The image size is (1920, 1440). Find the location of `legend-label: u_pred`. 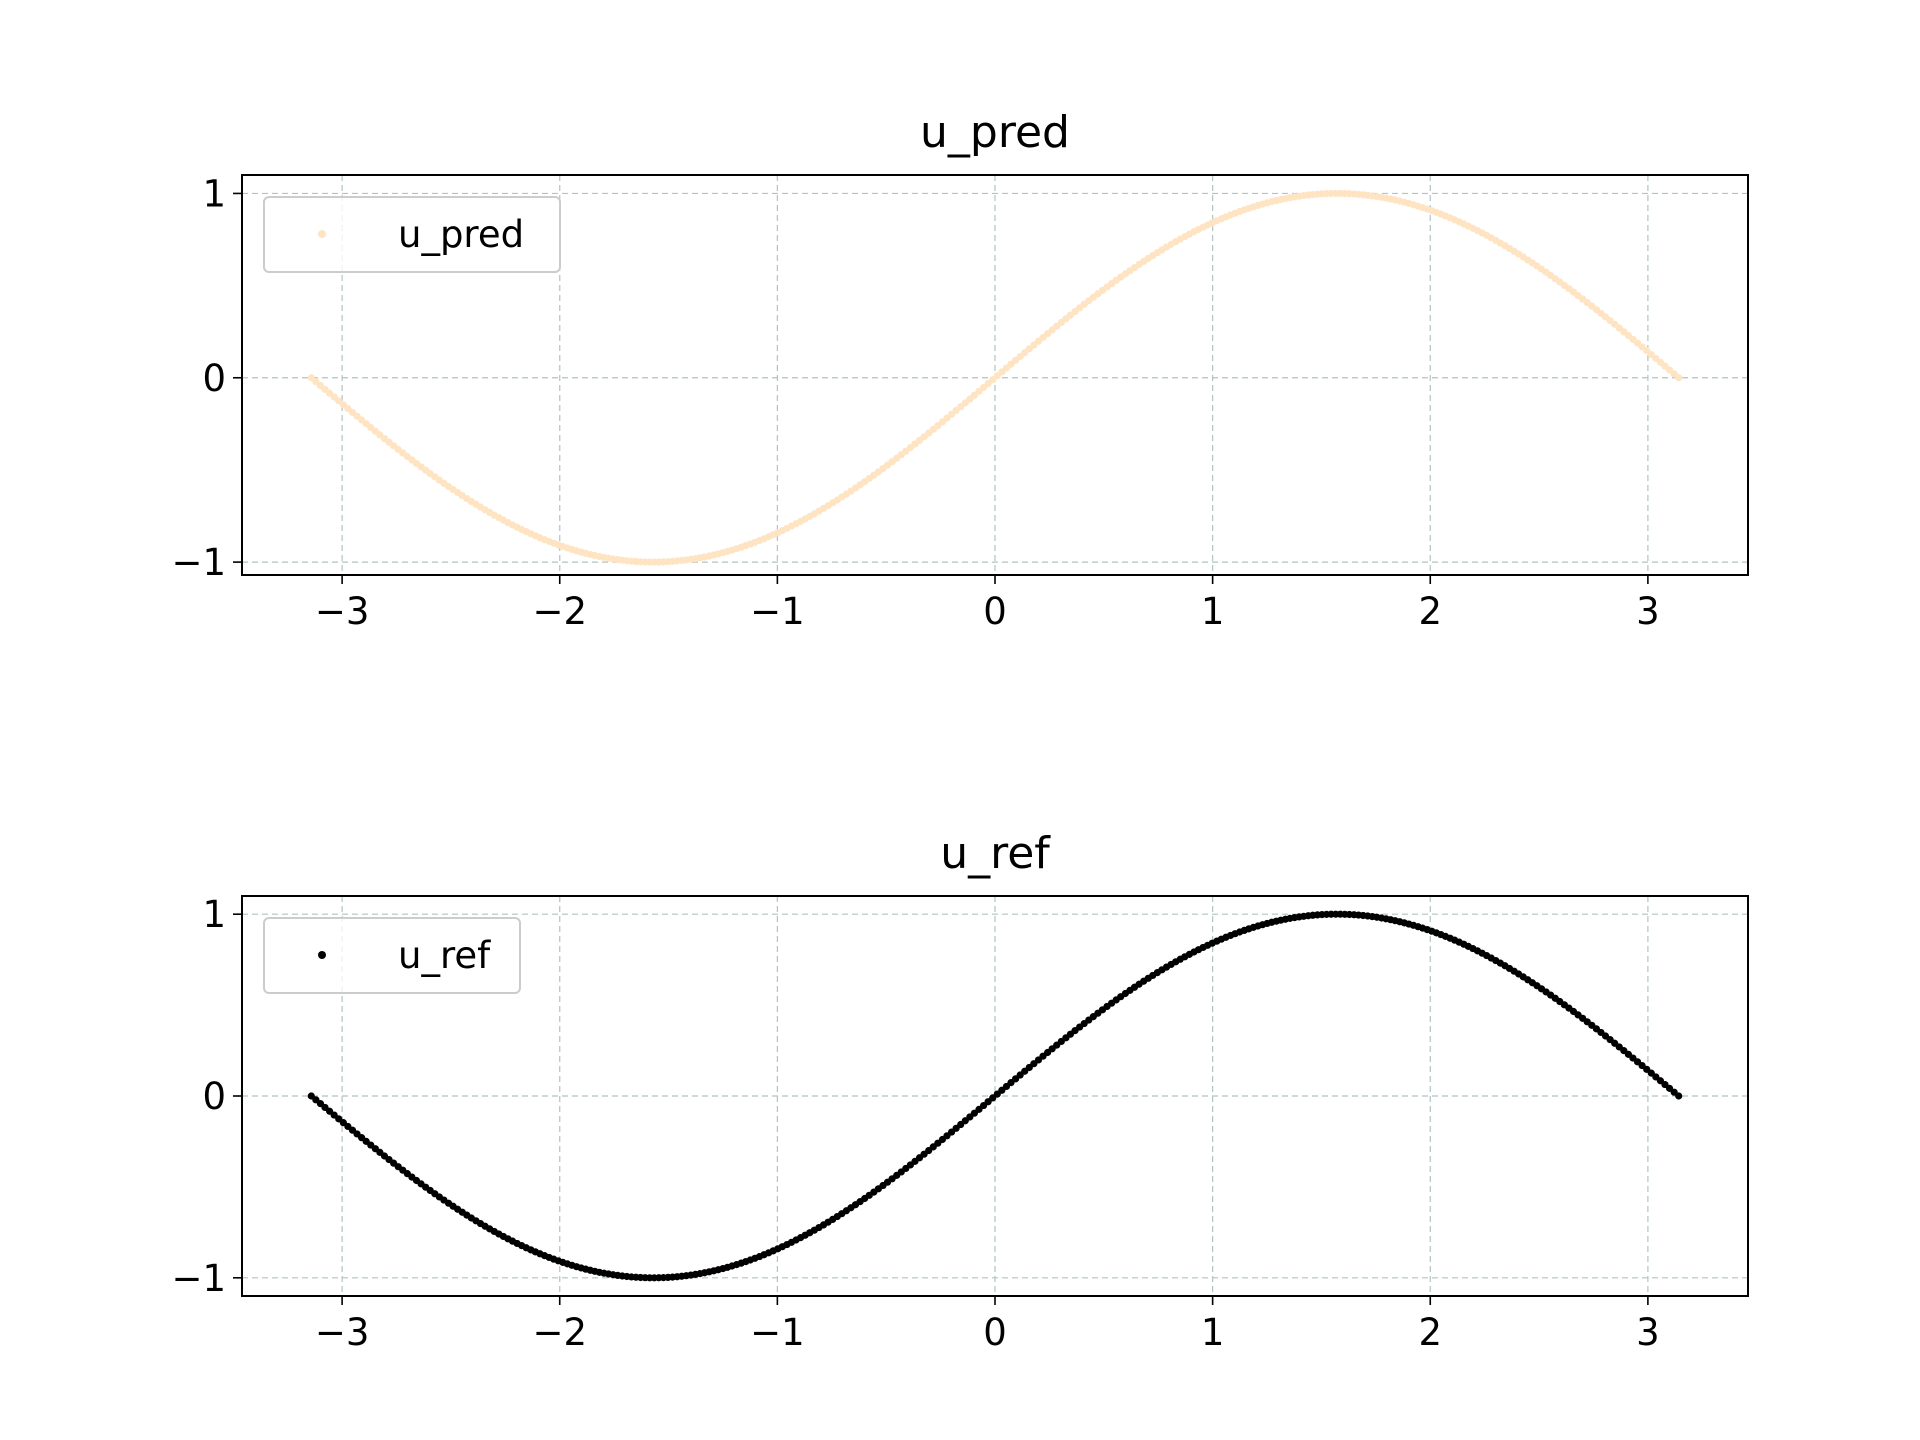

legend-label: u_pred is located at coordinates (461, 234).